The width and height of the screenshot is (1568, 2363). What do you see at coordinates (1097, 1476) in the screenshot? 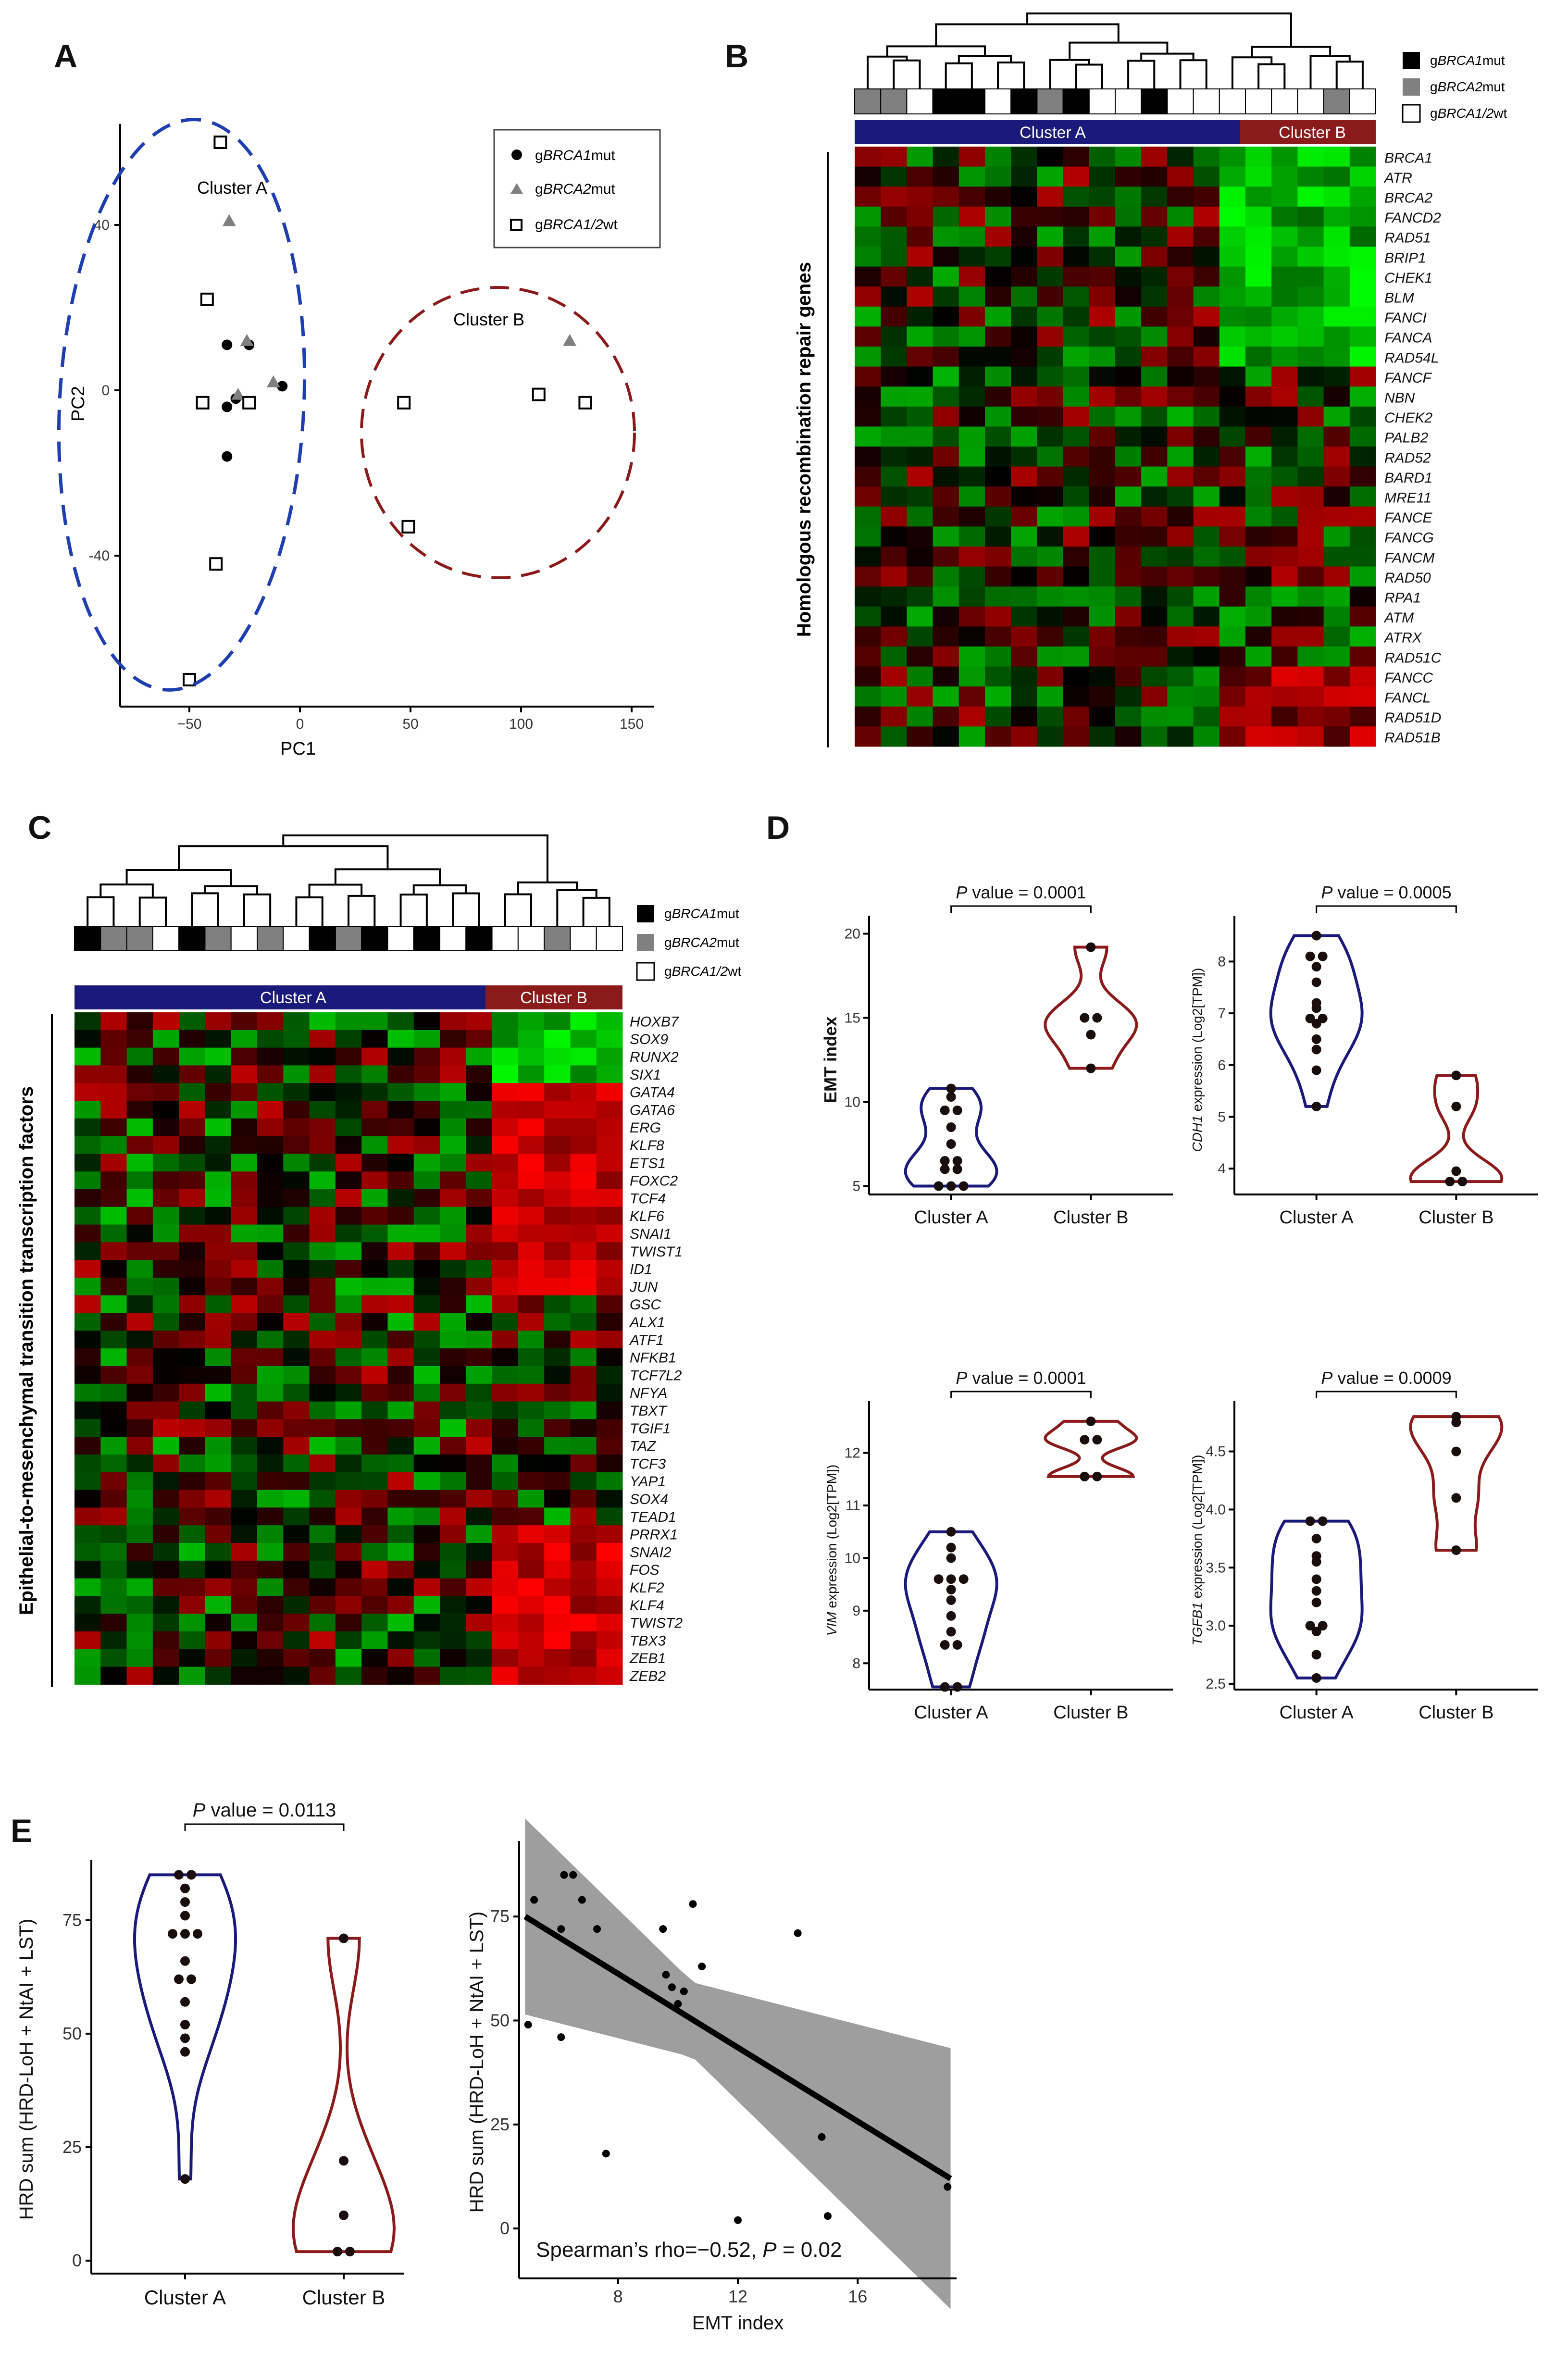
I see `violin-point-cluster-b` at bounding box center [1097, 1476].